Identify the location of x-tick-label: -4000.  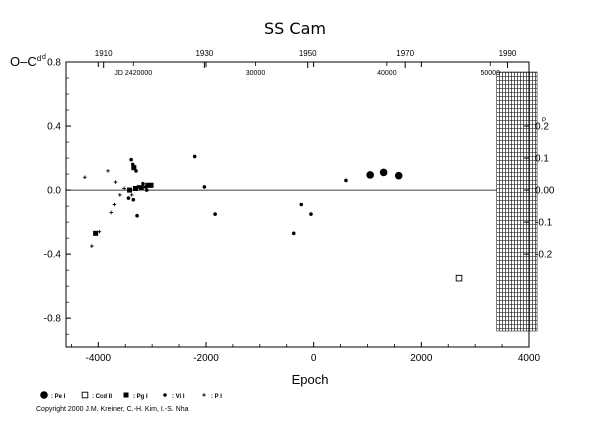
(99, 358).